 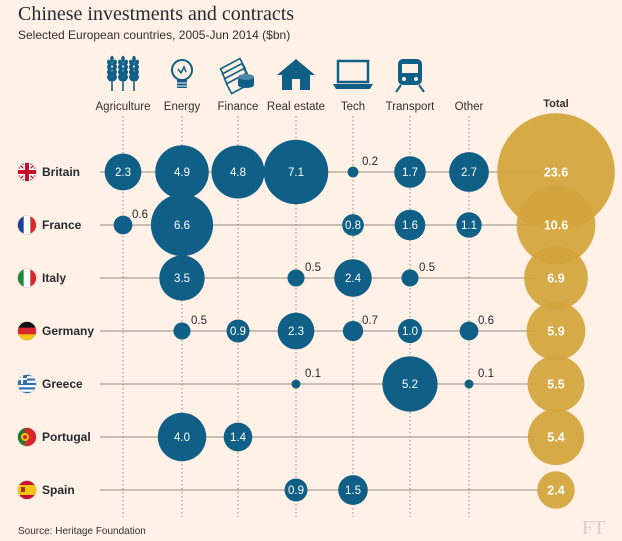 I want to click on total-bubble-greece, so click(x=556, y=384).